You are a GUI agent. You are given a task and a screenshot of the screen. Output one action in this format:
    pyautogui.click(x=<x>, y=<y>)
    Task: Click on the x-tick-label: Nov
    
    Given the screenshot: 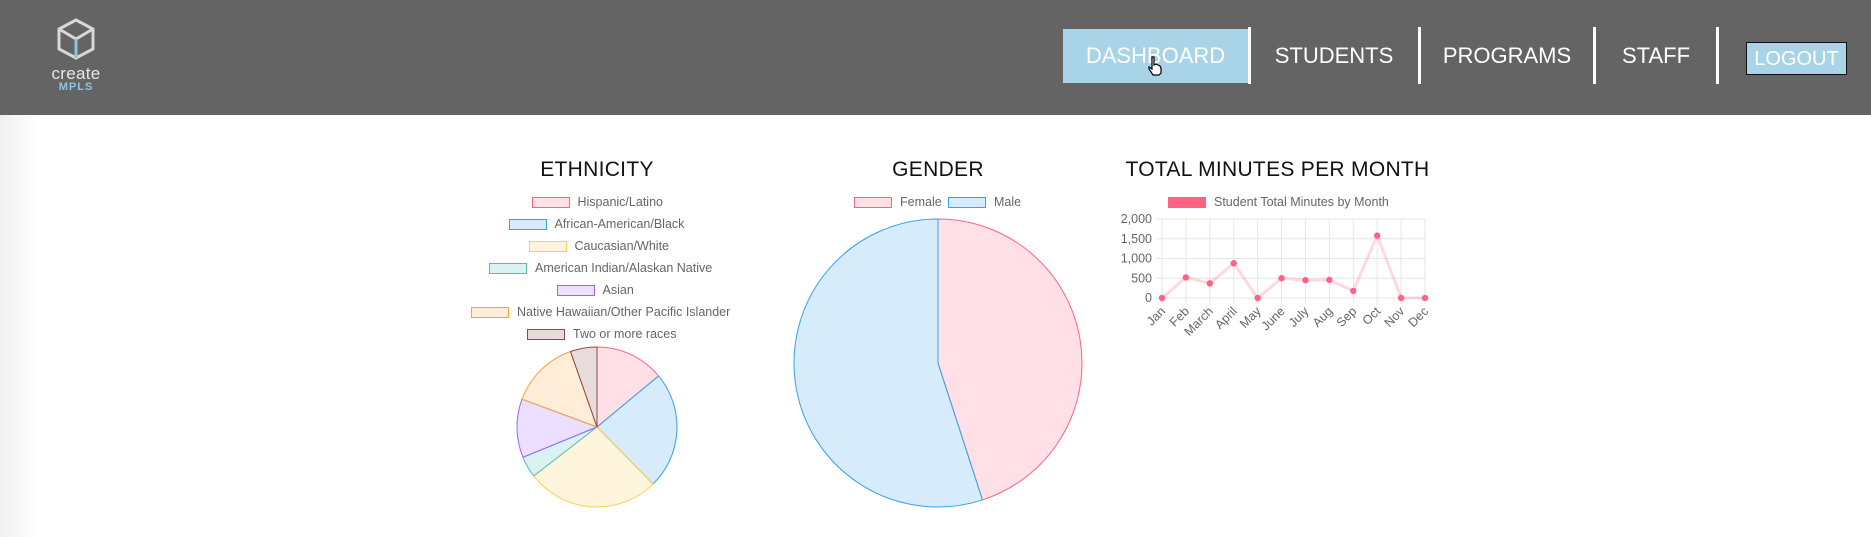 What is the action you would take?
    pyautogui.click(x=1395, y=317)
    